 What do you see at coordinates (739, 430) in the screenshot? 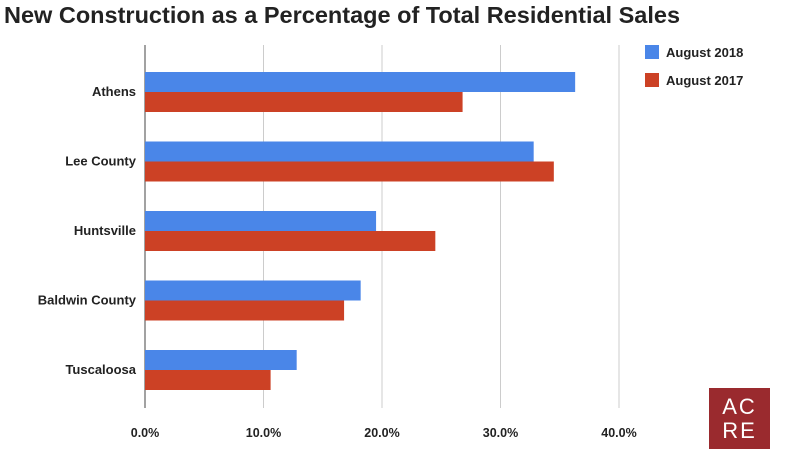
I see `logo-text-line2: RE` at bounding box center [739, 430].